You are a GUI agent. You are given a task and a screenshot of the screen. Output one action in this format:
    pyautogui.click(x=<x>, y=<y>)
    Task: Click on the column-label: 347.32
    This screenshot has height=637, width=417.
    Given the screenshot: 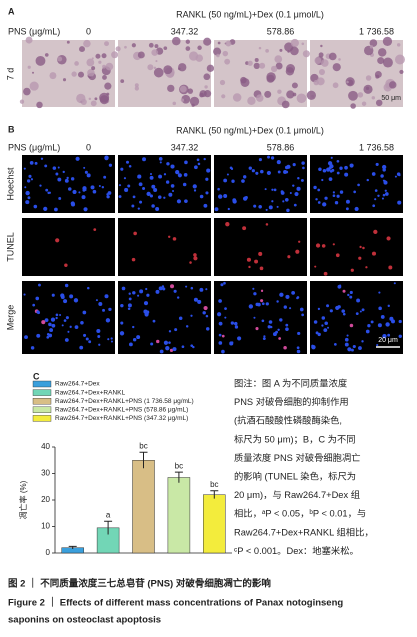 What is the action you would take?
    pyautogui.click(x=185, y=31)
    